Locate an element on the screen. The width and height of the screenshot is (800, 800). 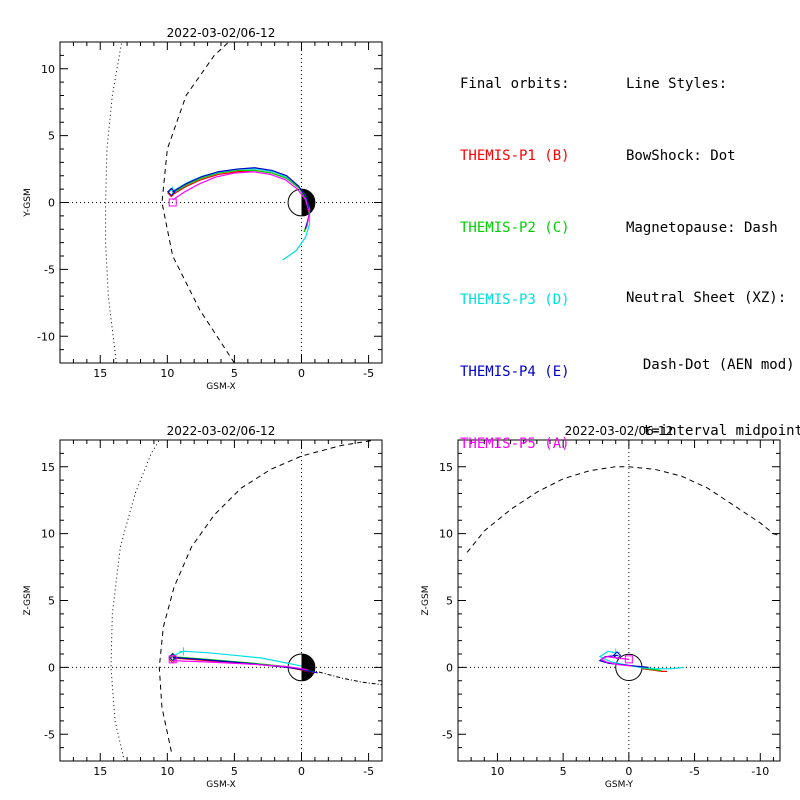
orbits-heading: Final orbits: is located at coordinates (515, 84).